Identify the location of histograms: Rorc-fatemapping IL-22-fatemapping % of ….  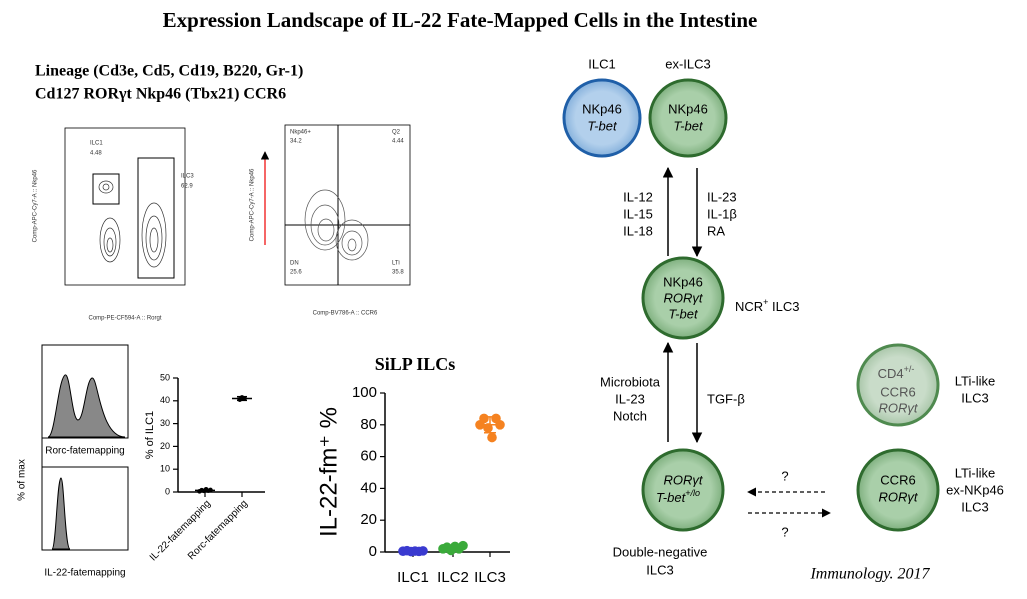
(73, 461).